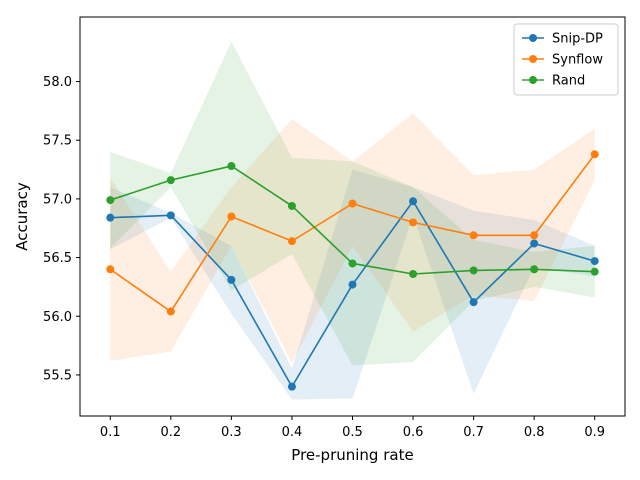 This screenshot has height=480, width=640. Describe the element at coordinates (170, 180) in the screenshot. I see `rand-point-0.2` at that location.